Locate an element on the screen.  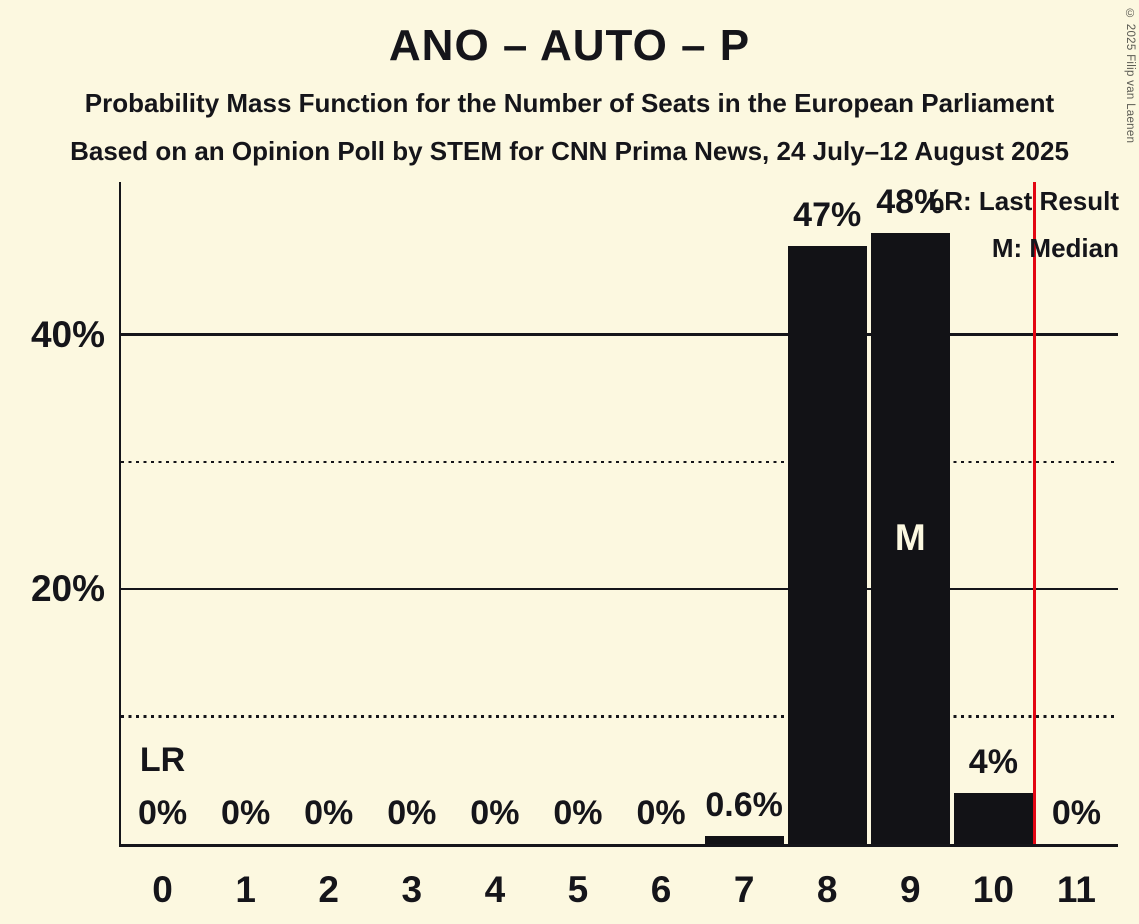
y-axis-label-20: 20% is located at coordinates (67, 589).